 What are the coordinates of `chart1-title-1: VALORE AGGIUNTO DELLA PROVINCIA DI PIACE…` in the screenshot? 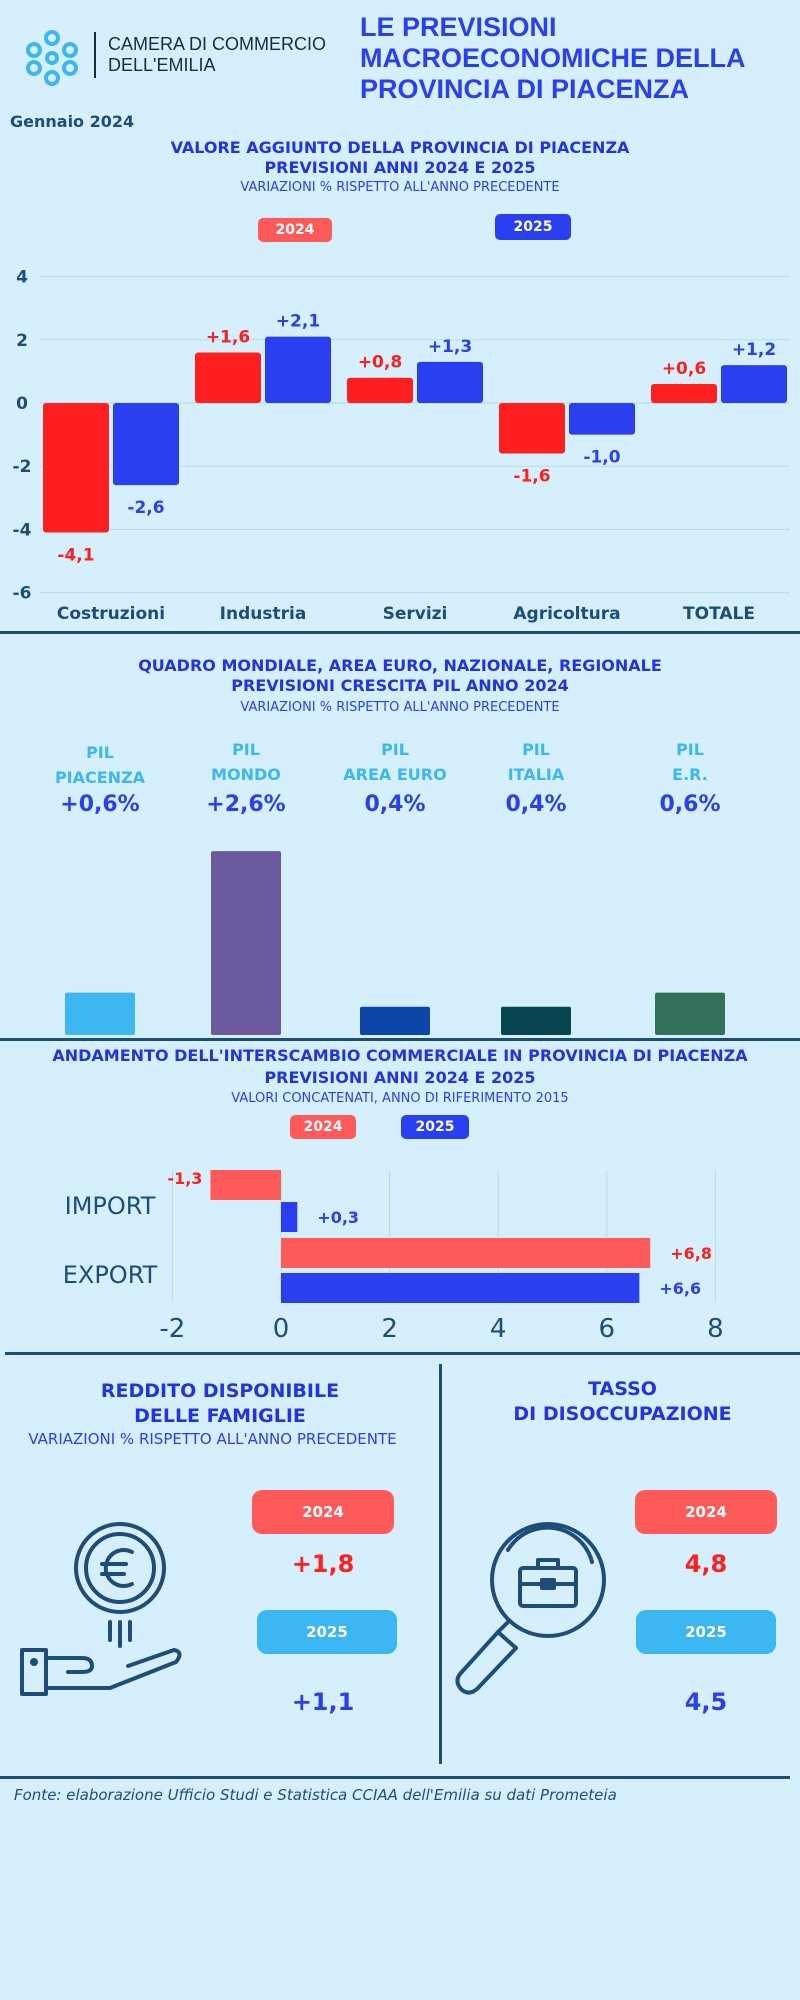 It's located at (400, 147).